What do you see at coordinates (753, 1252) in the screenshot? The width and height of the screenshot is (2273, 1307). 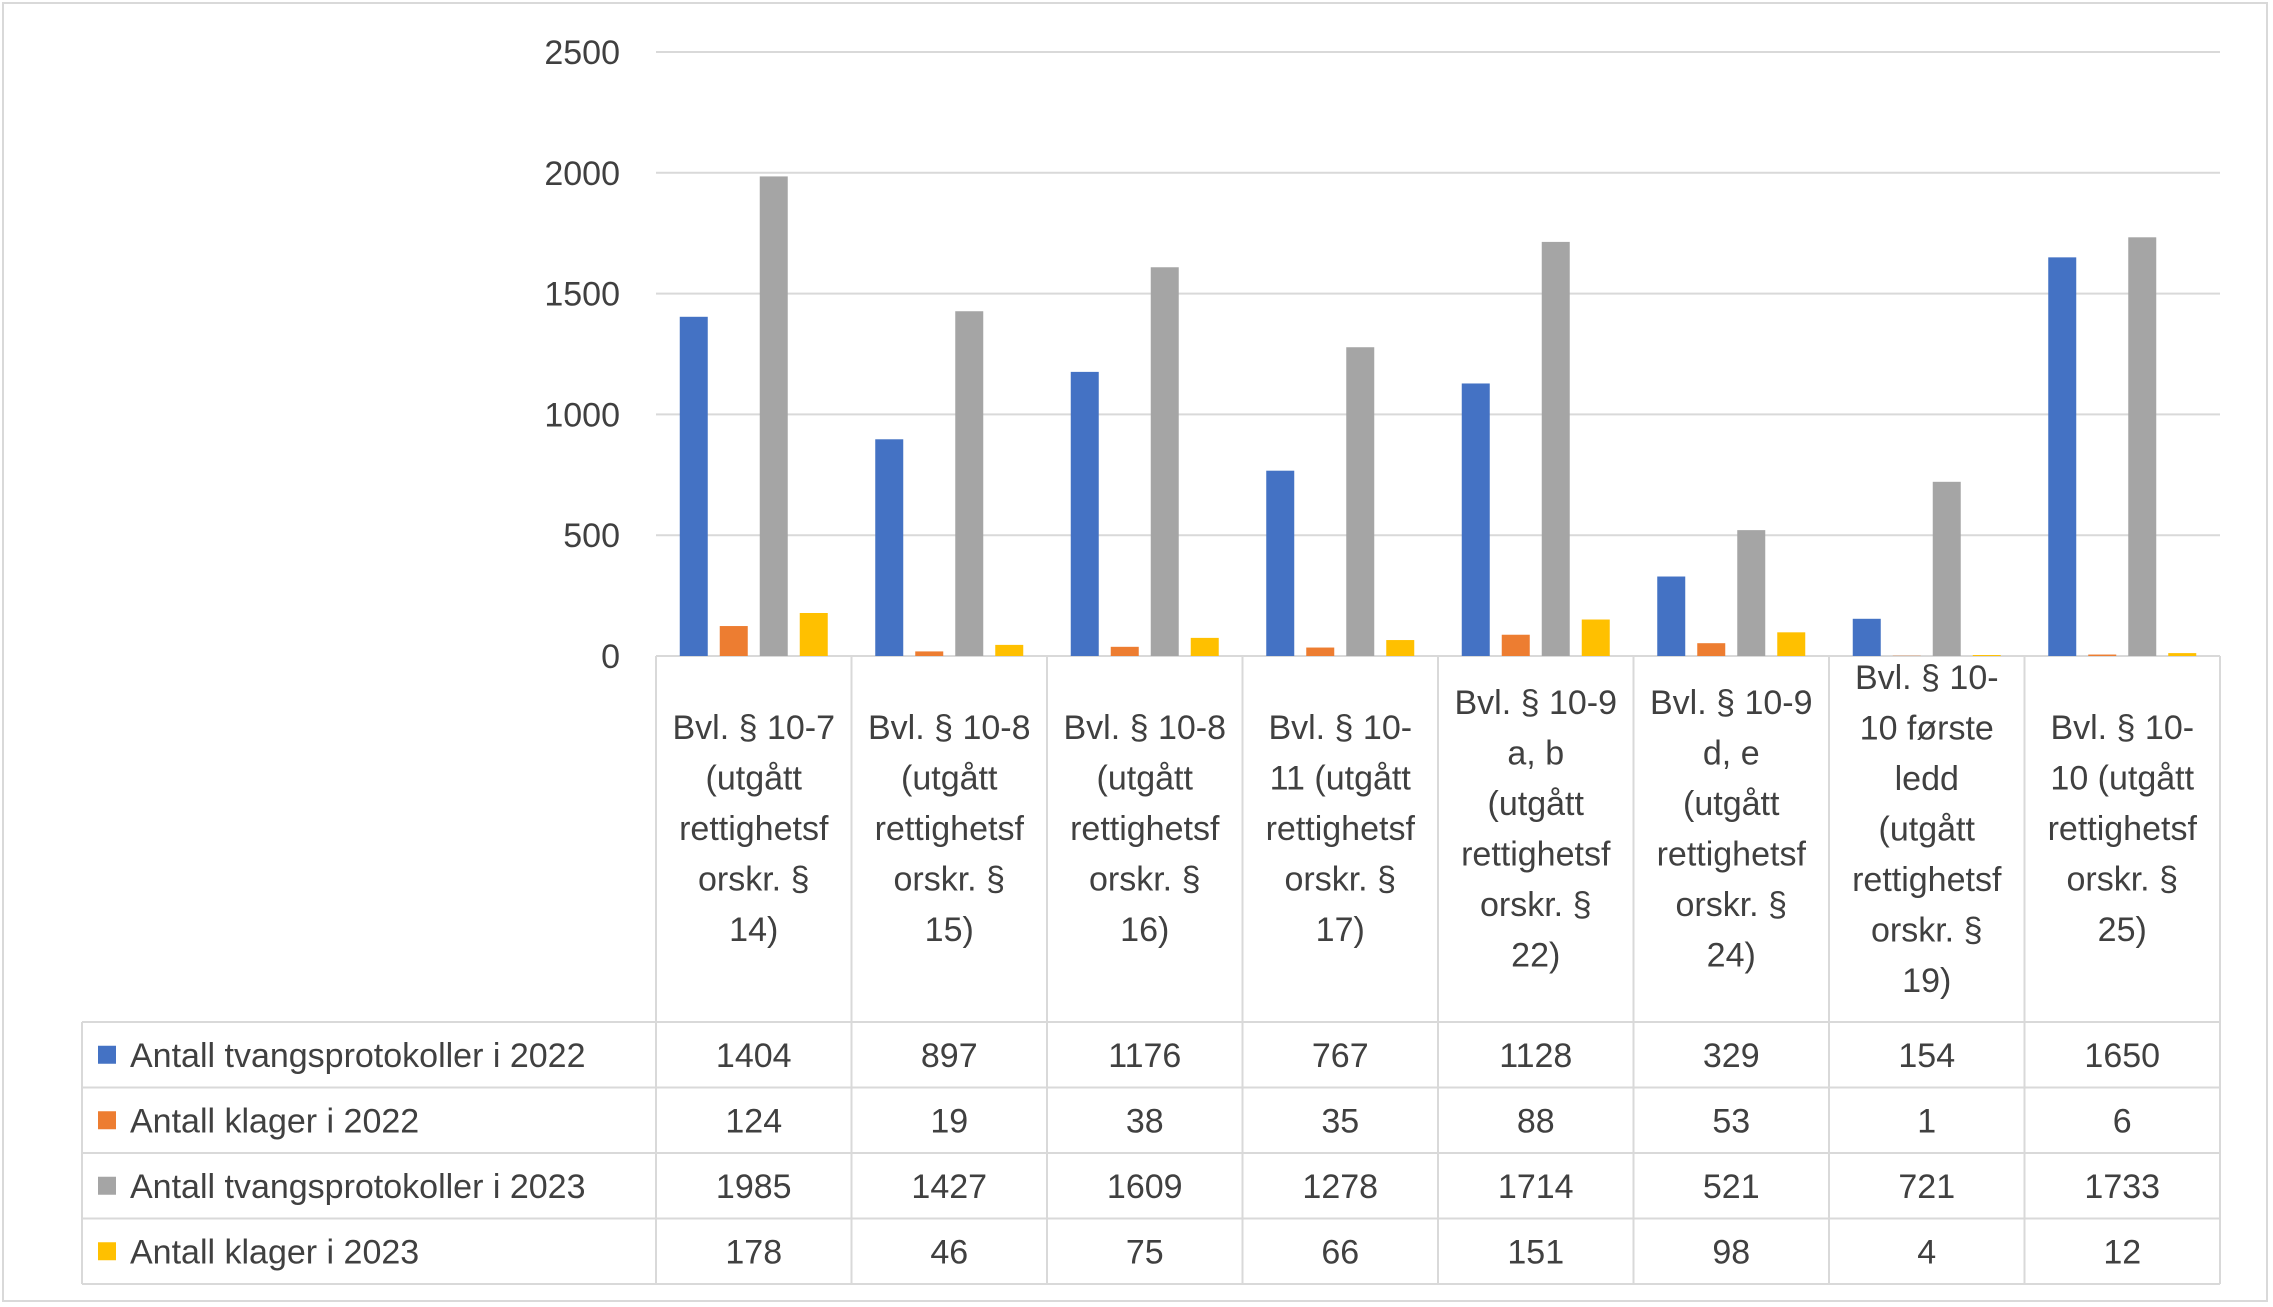 I see `table-value: 178` at bounding box center [753, 1252].